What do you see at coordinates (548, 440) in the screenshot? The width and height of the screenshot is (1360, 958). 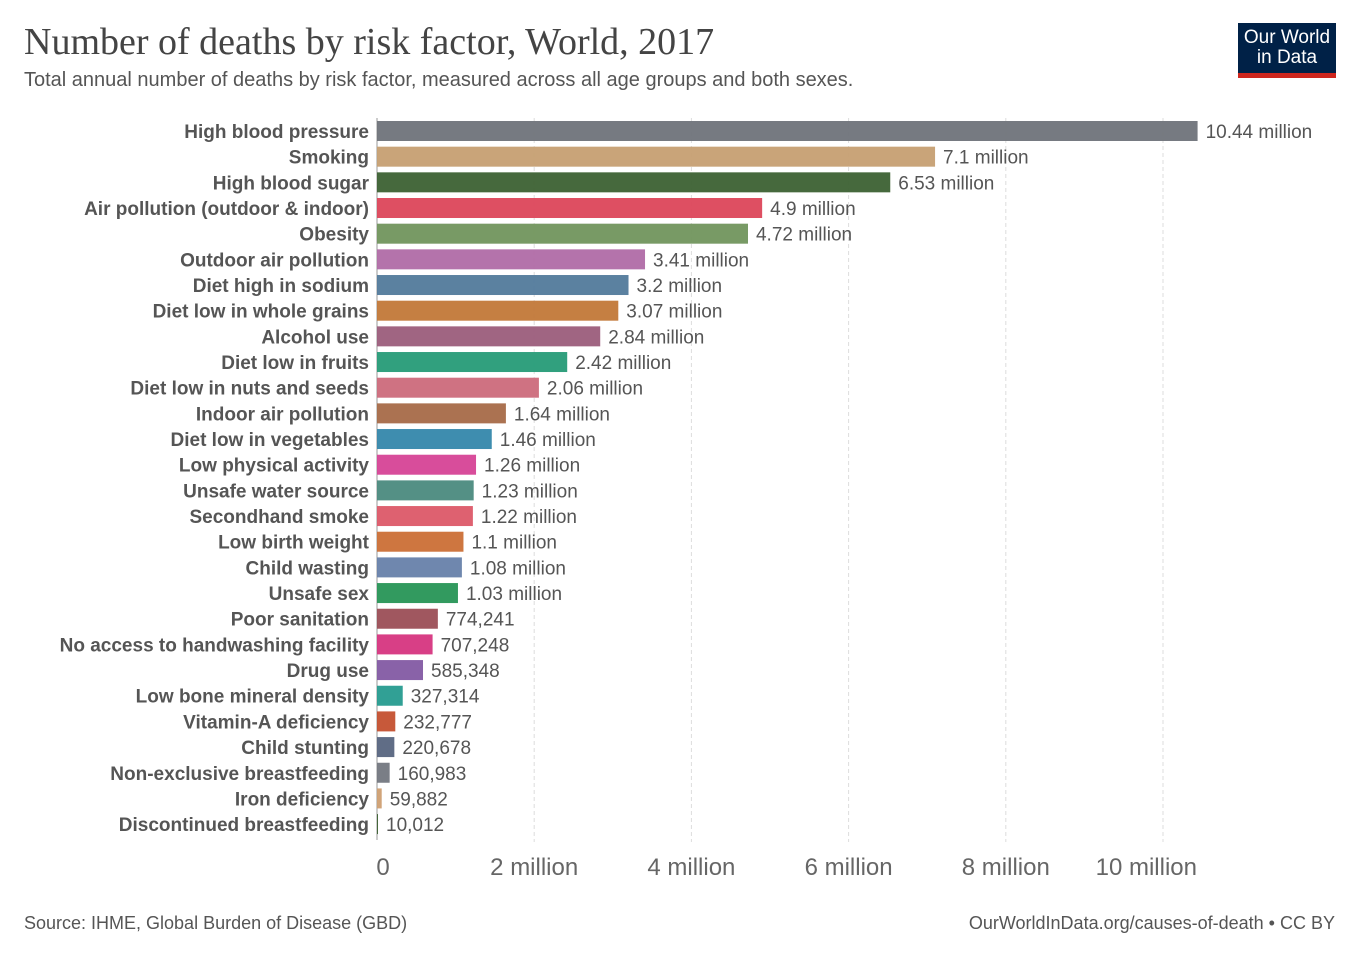 I see `value-label: 1.46 million` at bounding box center [548, 440].